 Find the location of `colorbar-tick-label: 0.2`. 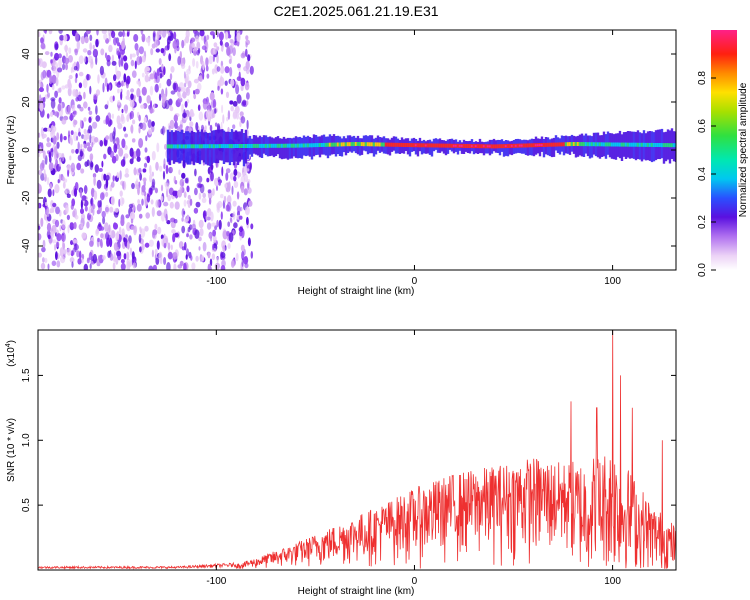

colorbar-tick-label: 0.2 is located at coordinates (702, 222).